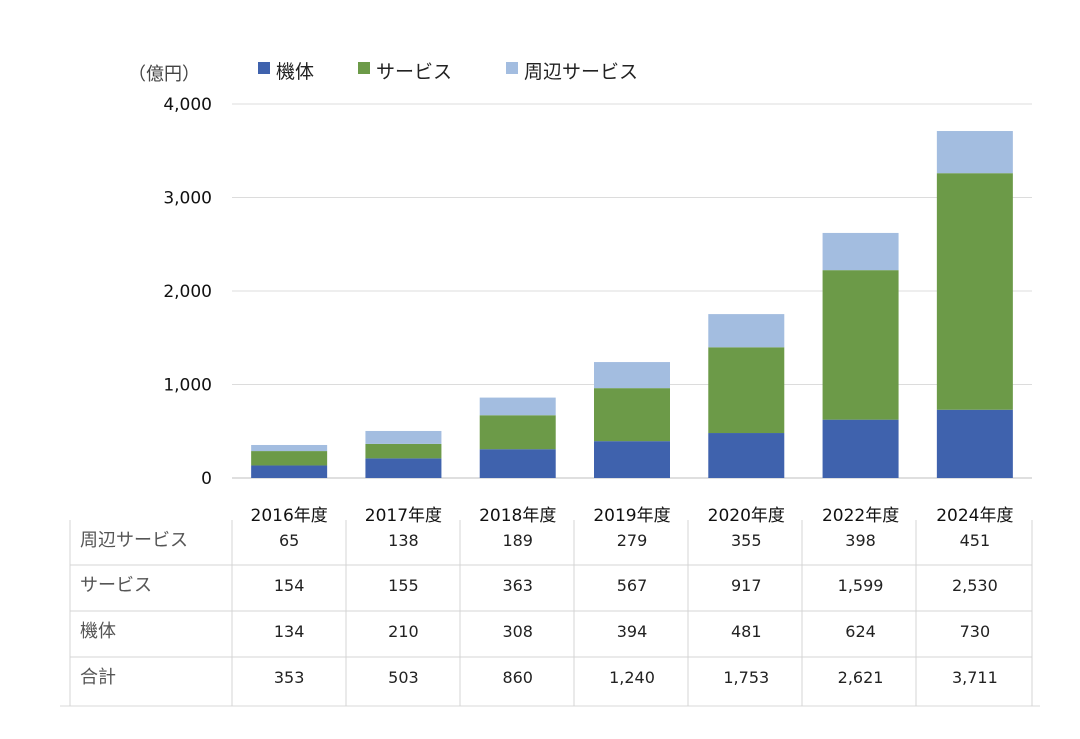 This screenshot has width=1080, height=739. What do you see at coordinates (861, 677) in the screenshot?
I see `table-cell: 2,621` at bounding box center [861, 677].